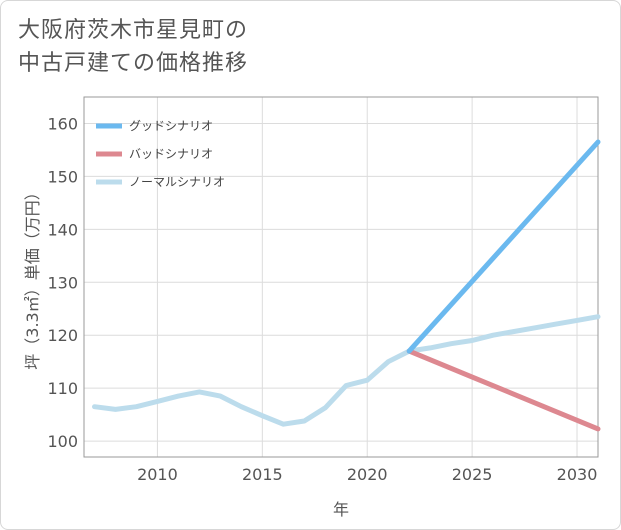 The height and width of the screenshot is (530, 621). I want to click on y-tick-label: 140, so click(62, 229).